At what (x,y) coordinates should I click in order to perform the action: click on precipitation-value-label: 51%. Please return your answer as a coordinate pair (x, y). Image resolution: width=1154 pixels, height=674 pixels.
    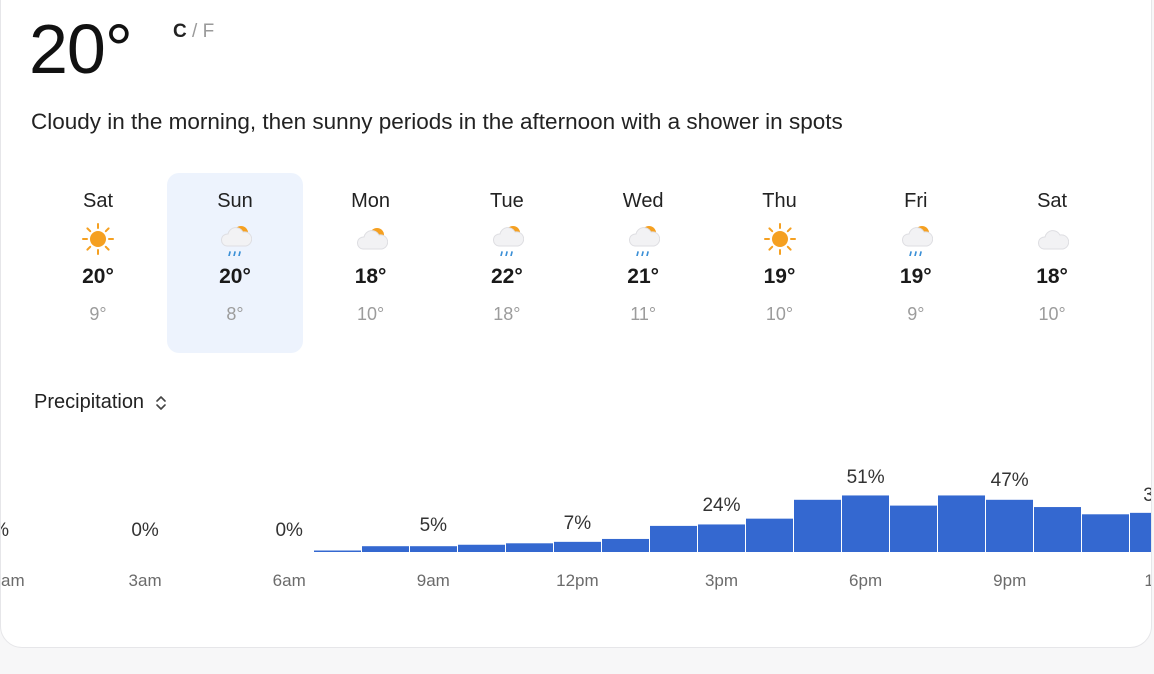
    Looking at the image, I should click on (866, 477).